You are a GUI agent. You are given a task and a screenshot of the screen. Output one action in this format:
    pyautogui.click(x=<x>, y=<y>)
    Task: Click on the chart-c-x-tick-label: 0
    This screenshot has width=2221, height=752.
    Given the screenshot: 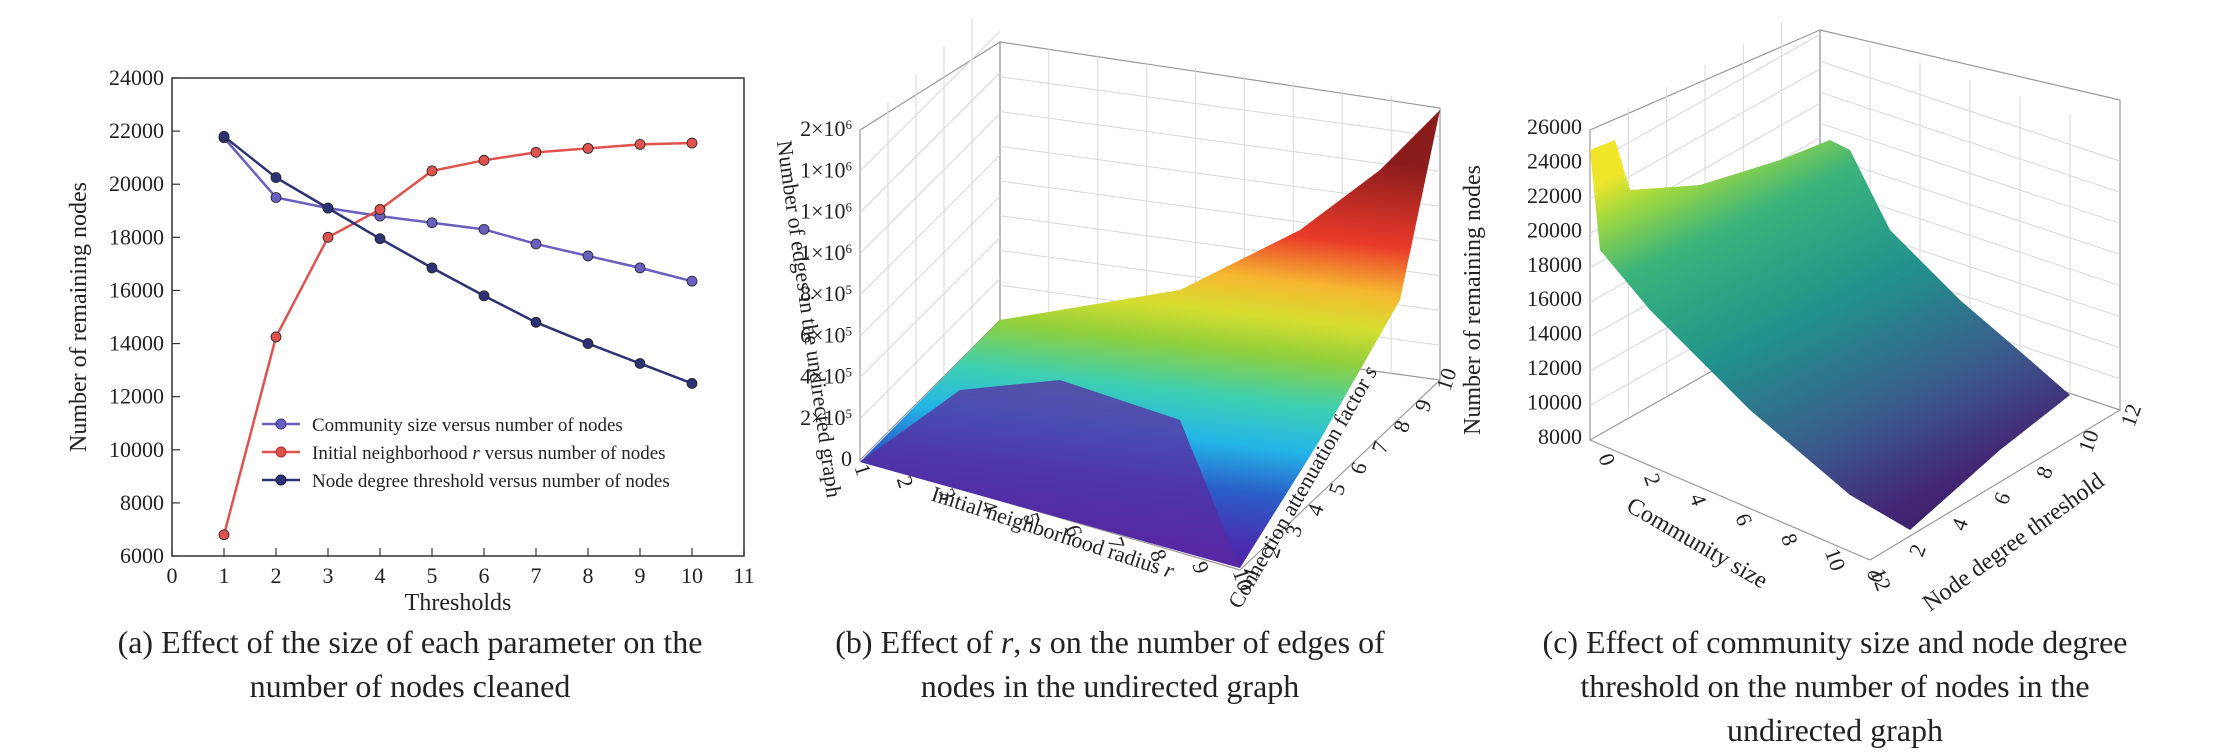 What is the action you would take?
    pyautogui.click(x=1606, y=459)
    